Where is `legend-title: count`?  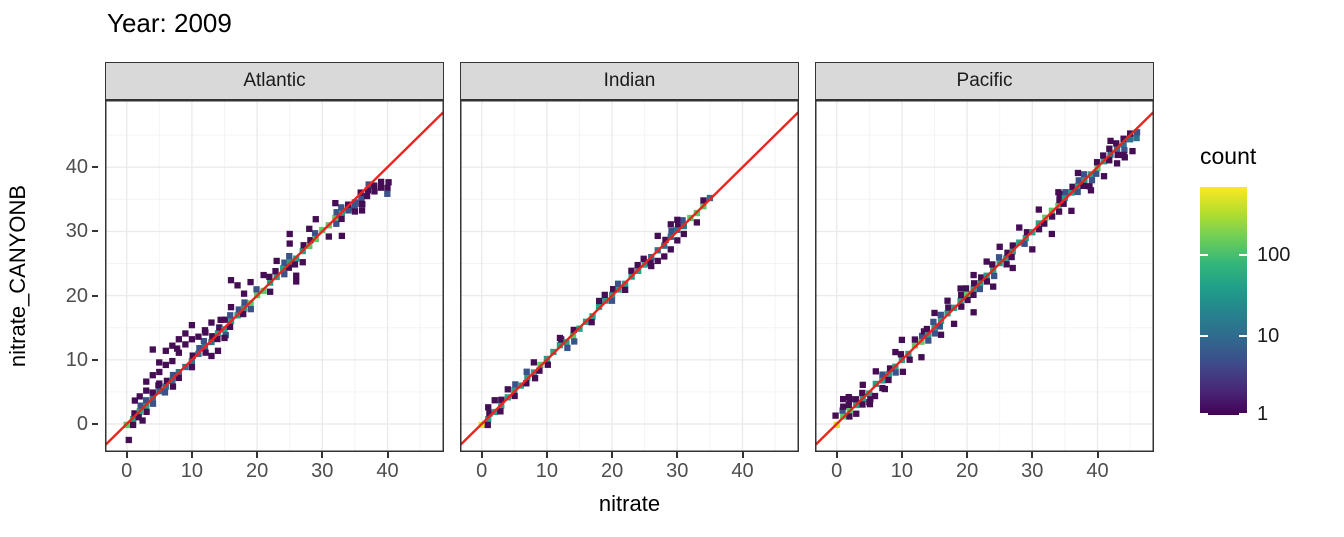
legend-title: count is located at coordinates (1228, 156).